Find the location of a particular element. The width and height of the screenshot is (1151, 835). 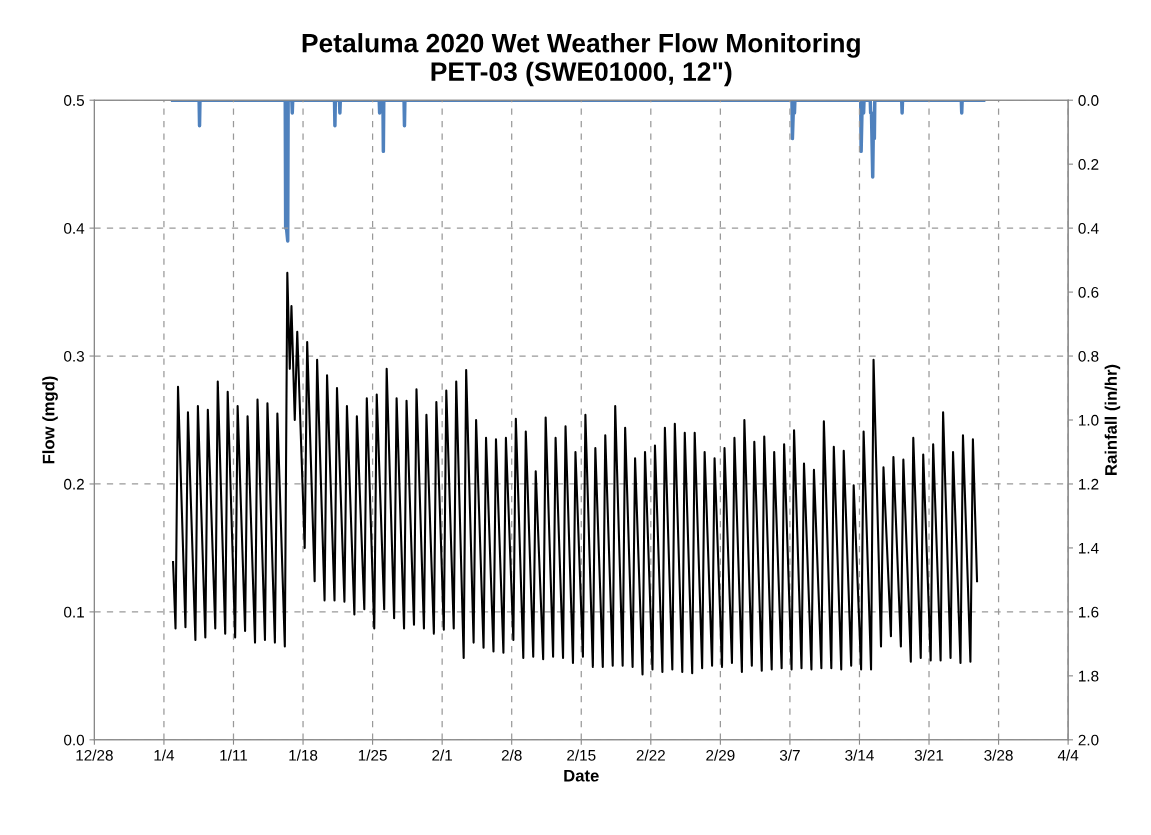

y2-tick-label: 0.0 is located at coordinates (1088, 100).